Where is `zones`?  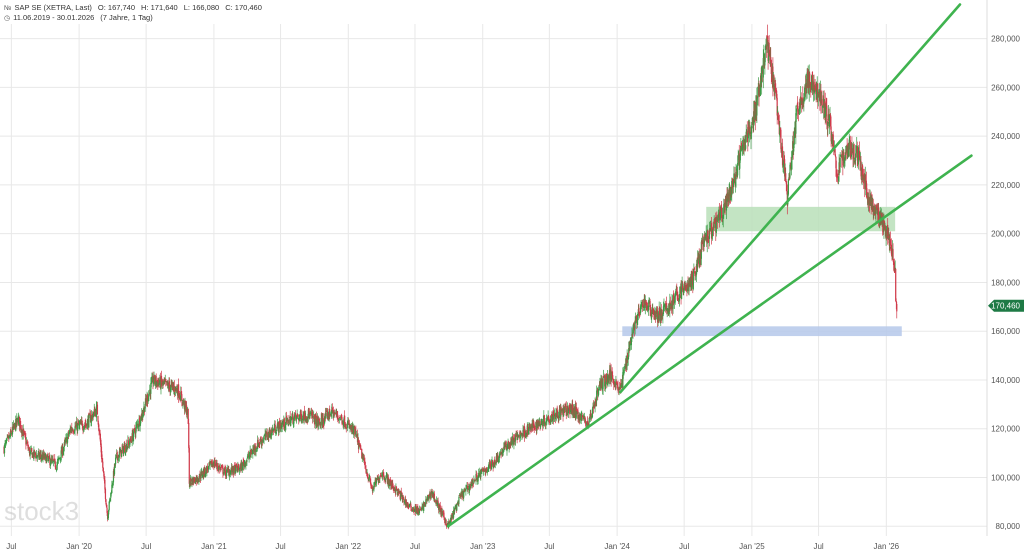 zones is located at coordinates (762, 271).